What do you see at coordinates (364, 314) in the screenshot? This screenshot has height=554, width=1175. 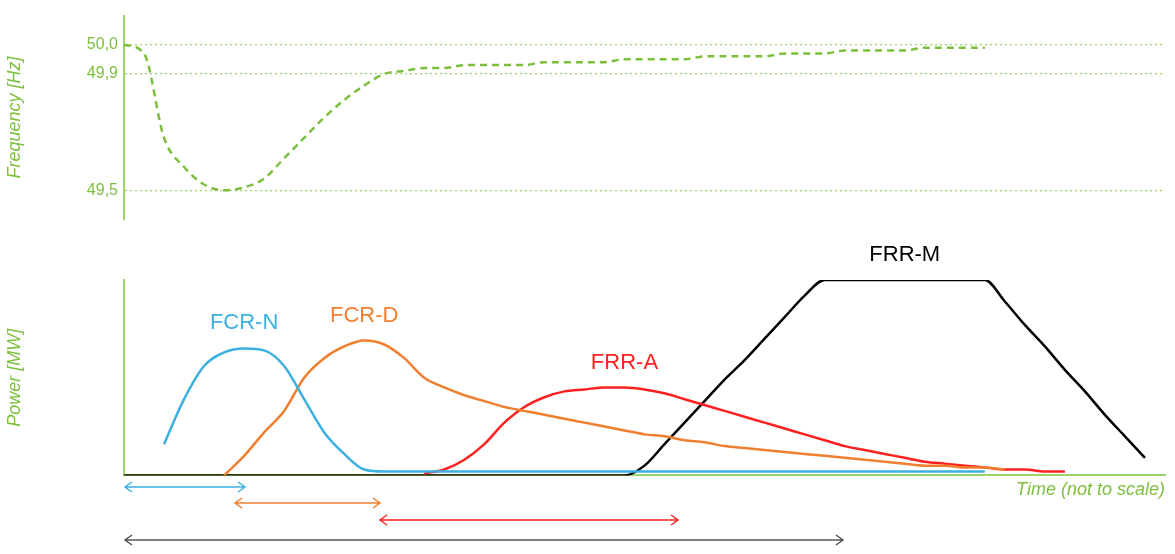 I see `series-label: FCR-D` at bounding box center [364, 314].